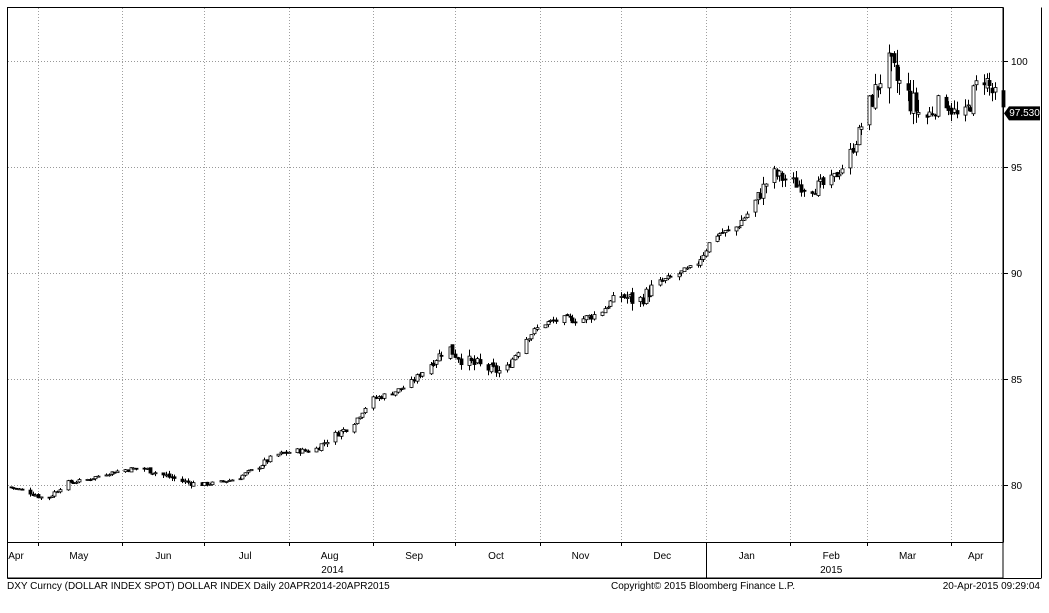 This screenshot has height=613, width=1049. I want to click on x-month-label: Dec, so click(662, 556).